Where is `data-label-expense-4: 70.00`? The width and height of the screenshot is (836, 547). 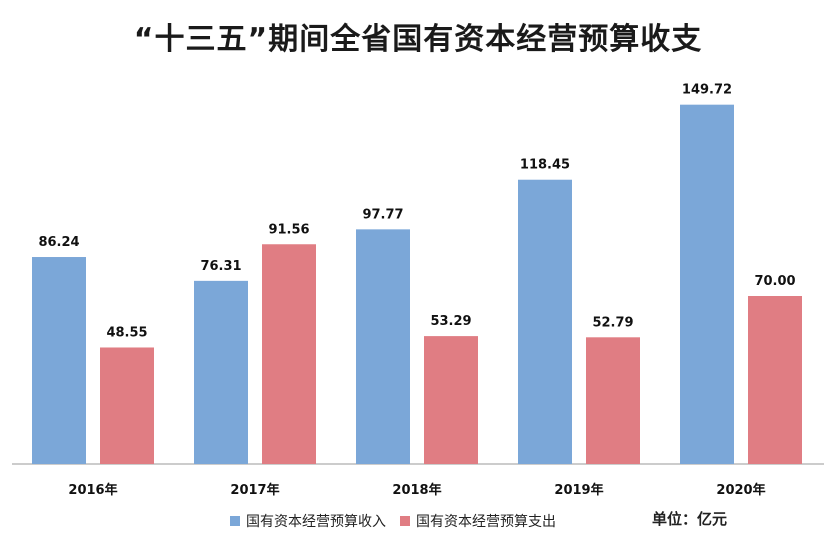 data-label-expense-4: 70.00 is located at coordinates (774, 281).